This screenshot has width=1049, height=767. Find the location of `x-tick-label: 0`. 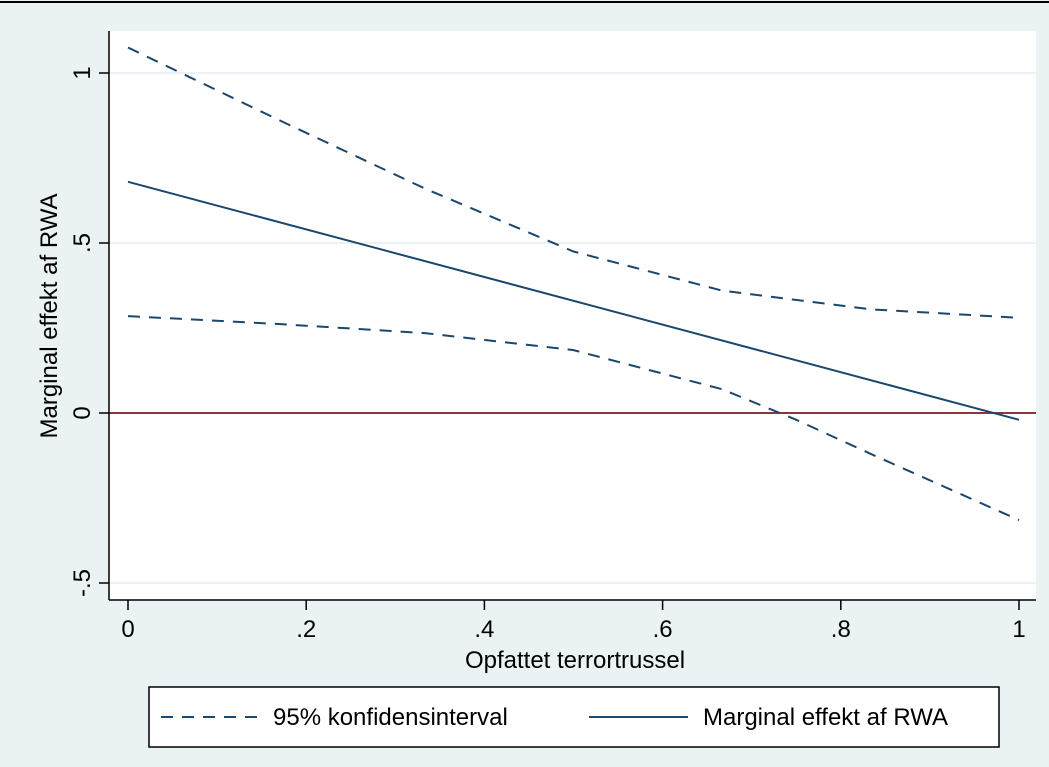

x-tick-label: 0 is located at coordinates (127, 629).